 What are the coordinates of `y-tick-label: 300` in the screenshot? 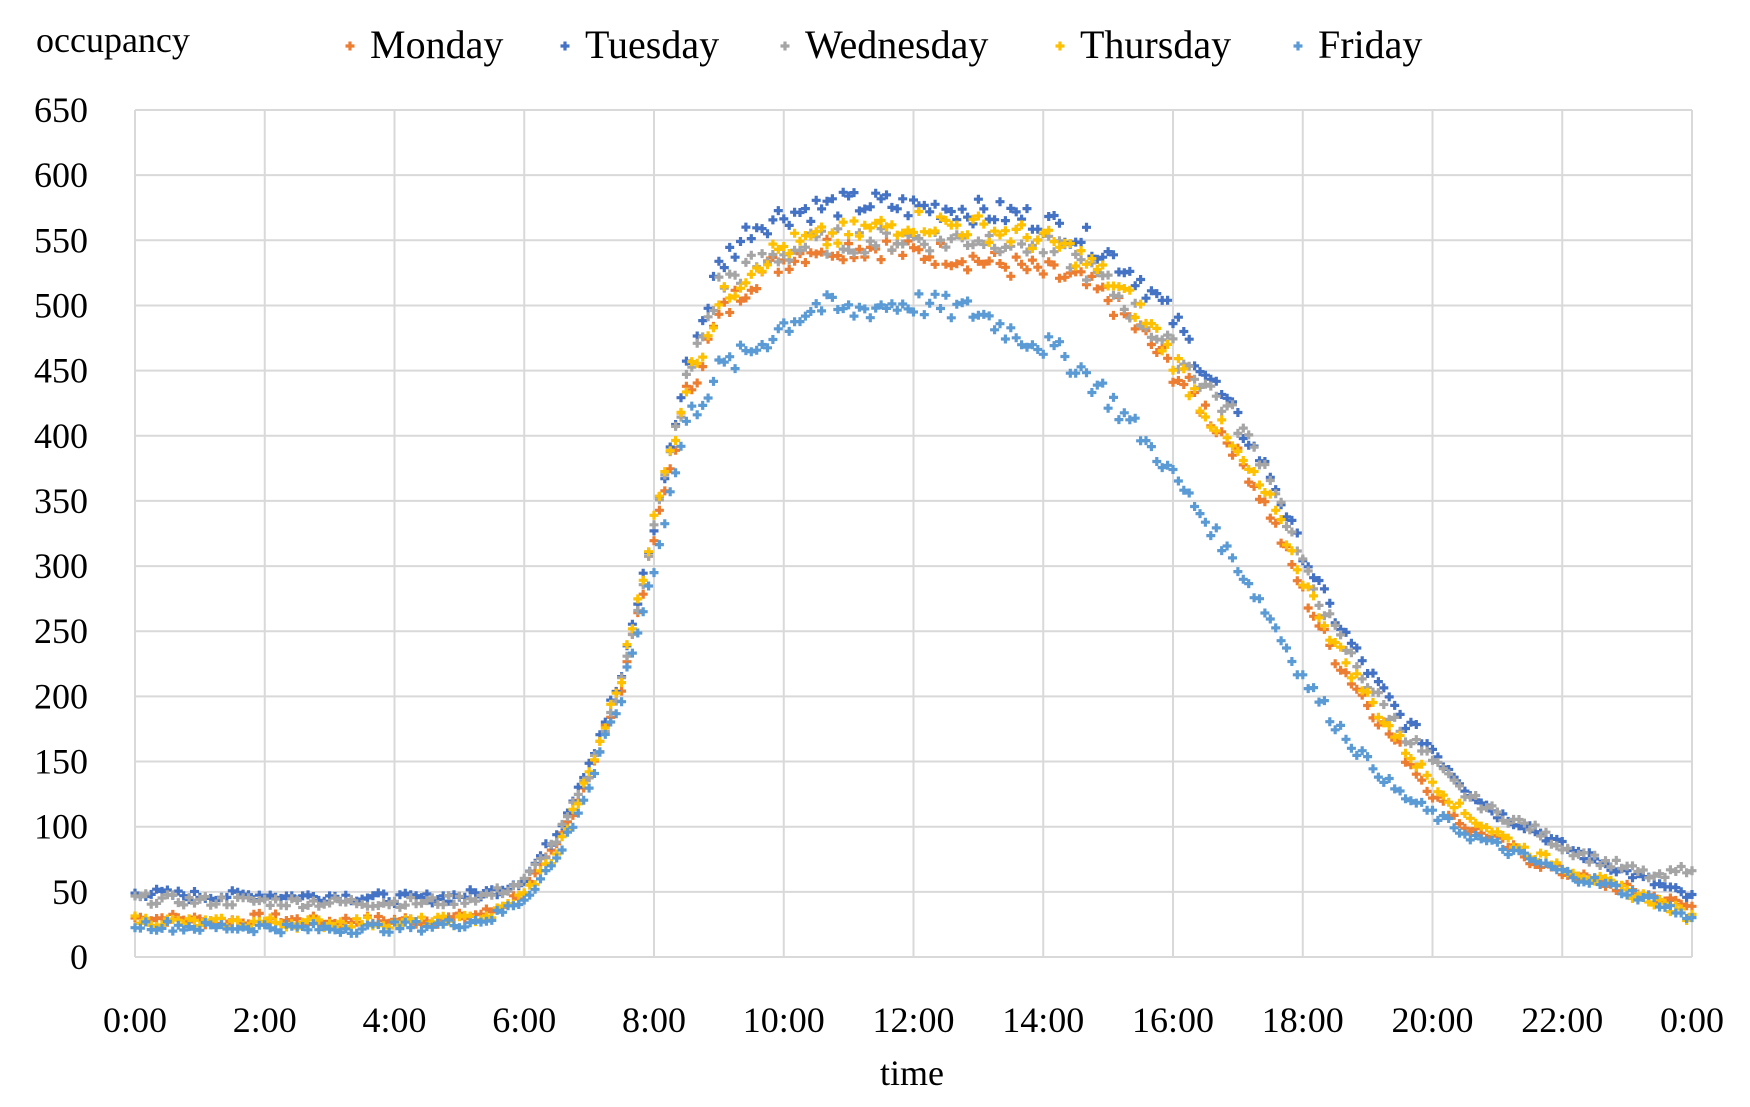 It's located at (61, 566).